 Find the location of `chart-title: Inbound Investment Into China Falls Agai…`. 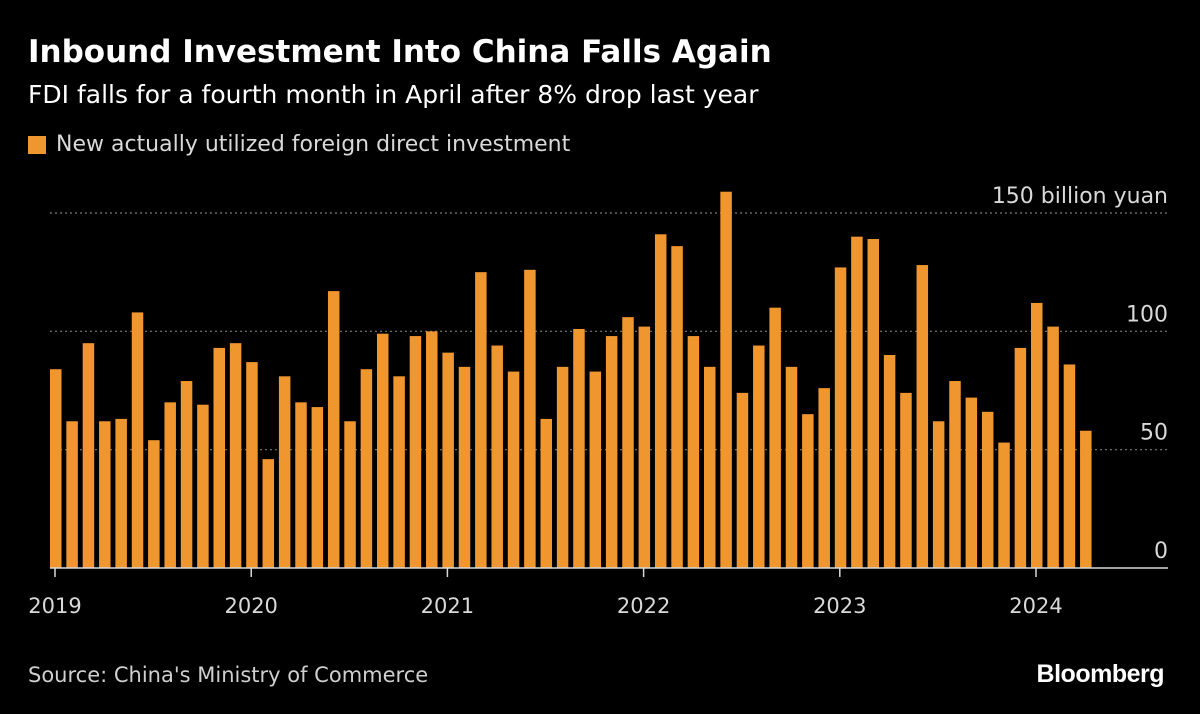

chart-title: Inbound Investment Into China Falls Agai… is located at coordinates (400, 52).